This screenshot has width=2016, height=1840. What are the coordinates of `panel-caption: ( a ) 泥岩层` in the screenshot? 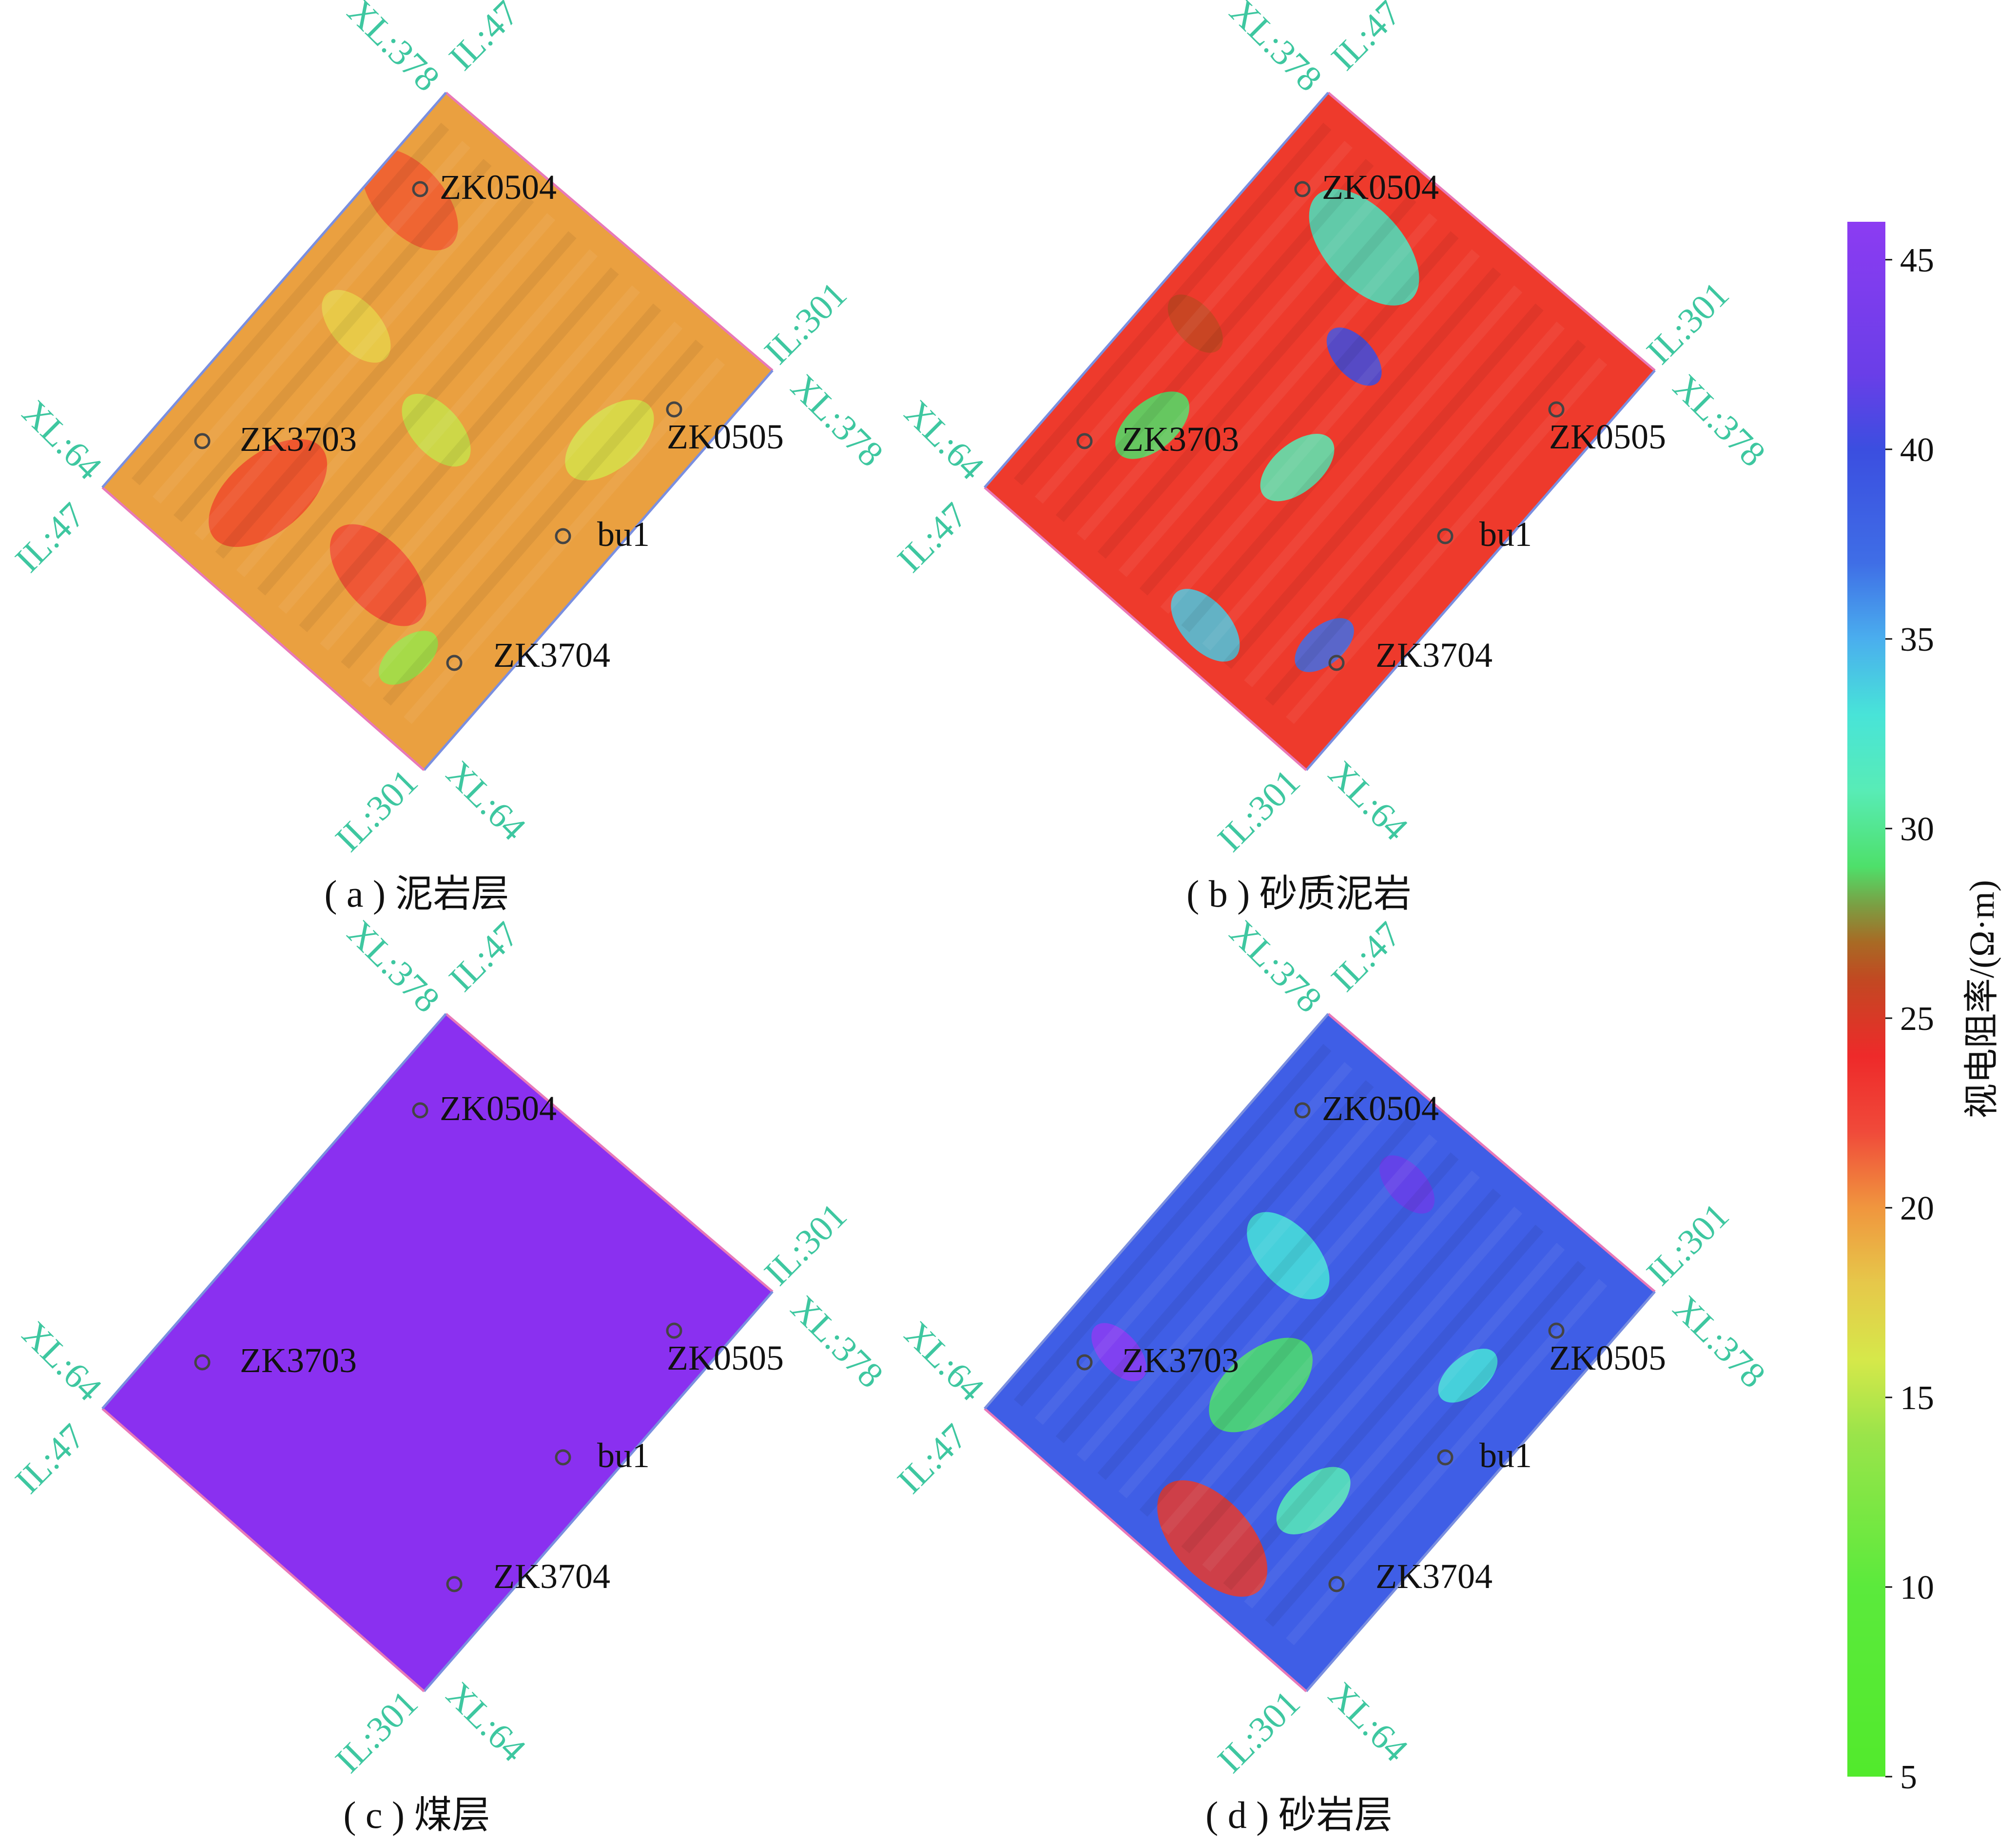 It's located at (416, 894).